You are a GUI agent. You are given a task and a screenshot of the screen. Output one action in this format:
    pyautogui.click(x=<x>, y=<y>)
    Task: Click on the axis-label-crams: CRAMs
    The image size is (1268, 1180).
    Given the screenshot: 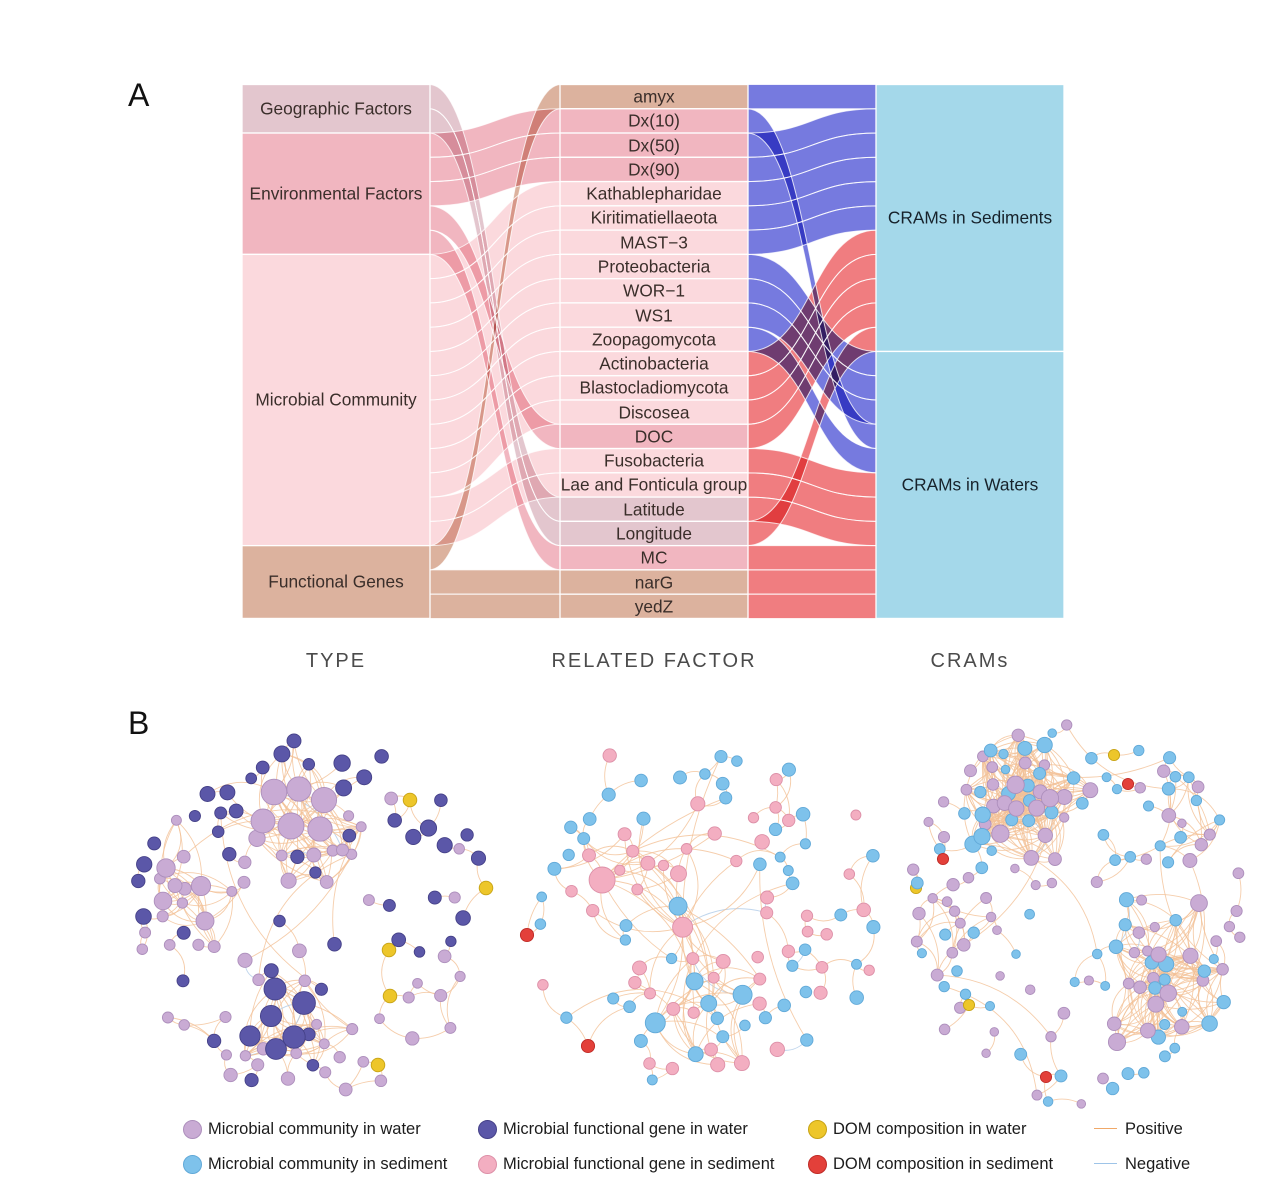 What is the action you would take?
    pyautogui.click(x=970, y=661)
    